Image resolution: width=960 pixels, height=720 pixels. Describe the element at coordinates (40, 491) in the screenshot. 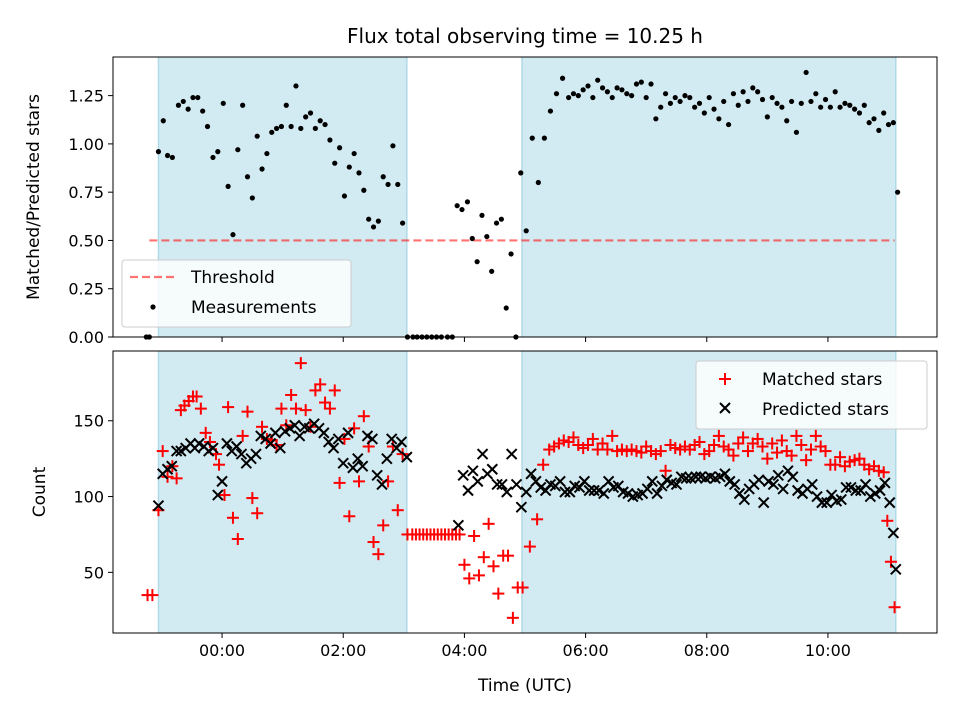

I see `count-panel-y-label: Count` at that location.